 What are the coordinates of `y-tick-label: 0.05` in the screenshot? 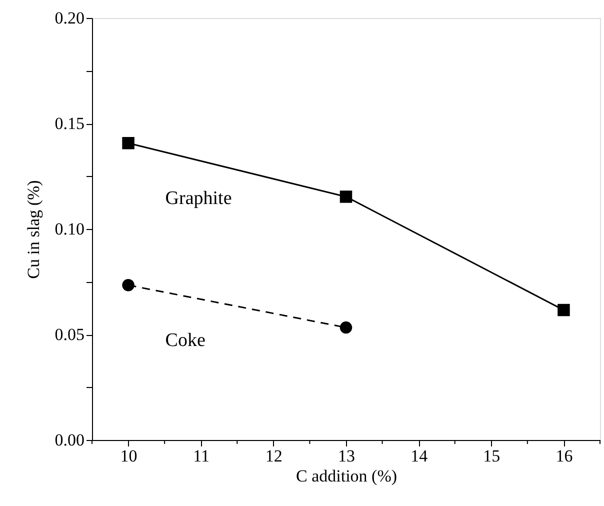 It's located at (69, 334).